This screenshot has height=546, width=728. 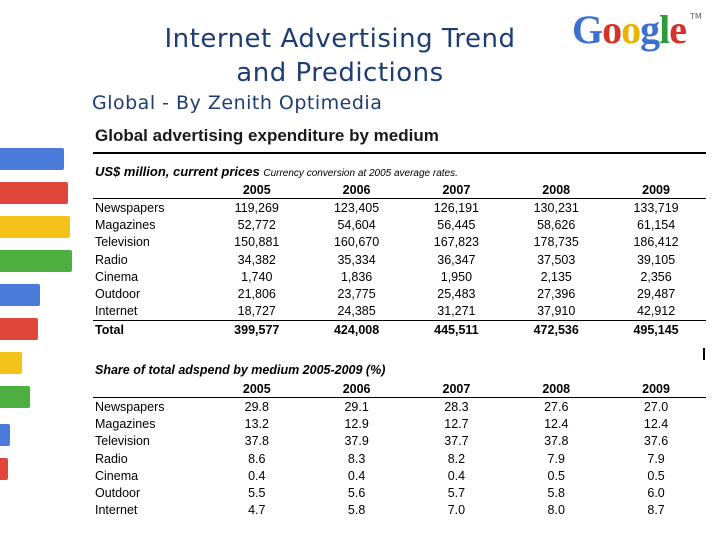 I want to click on cell: 27.0, so click(x=656, y=406).